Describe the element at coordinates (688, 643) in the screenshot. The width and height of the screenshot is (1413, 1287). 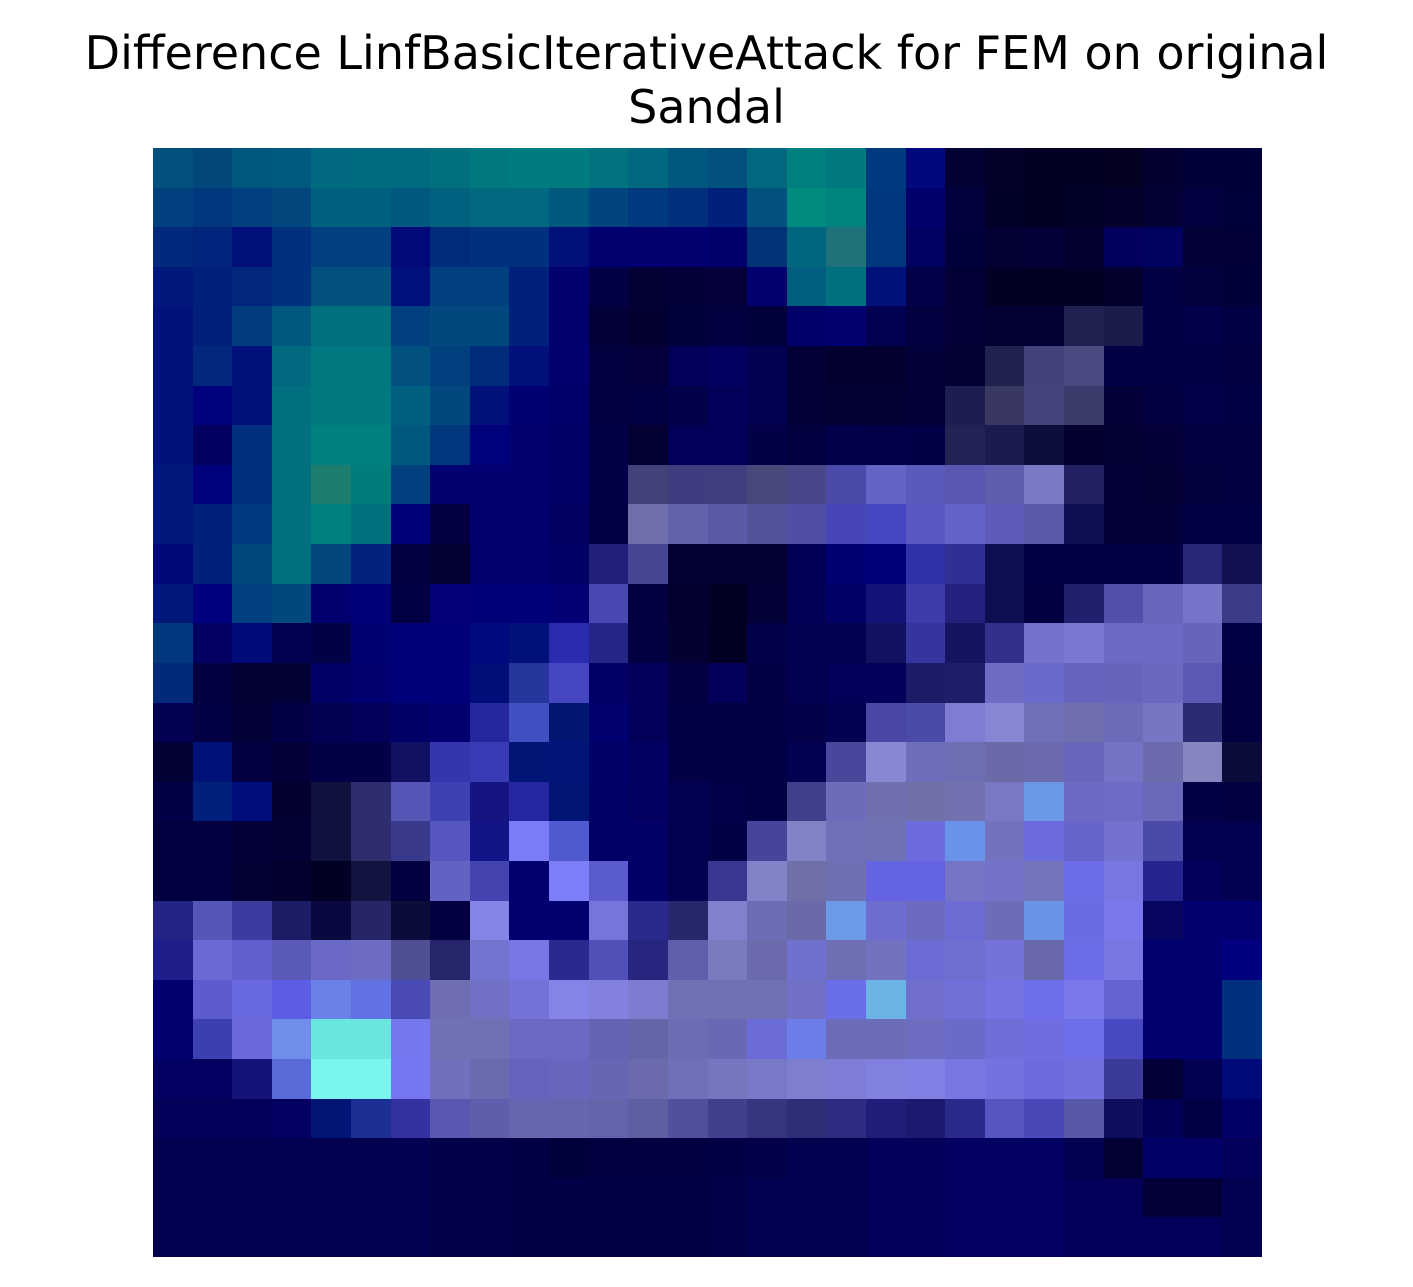
I see `heatmap-cell-r12-c13` at that location.